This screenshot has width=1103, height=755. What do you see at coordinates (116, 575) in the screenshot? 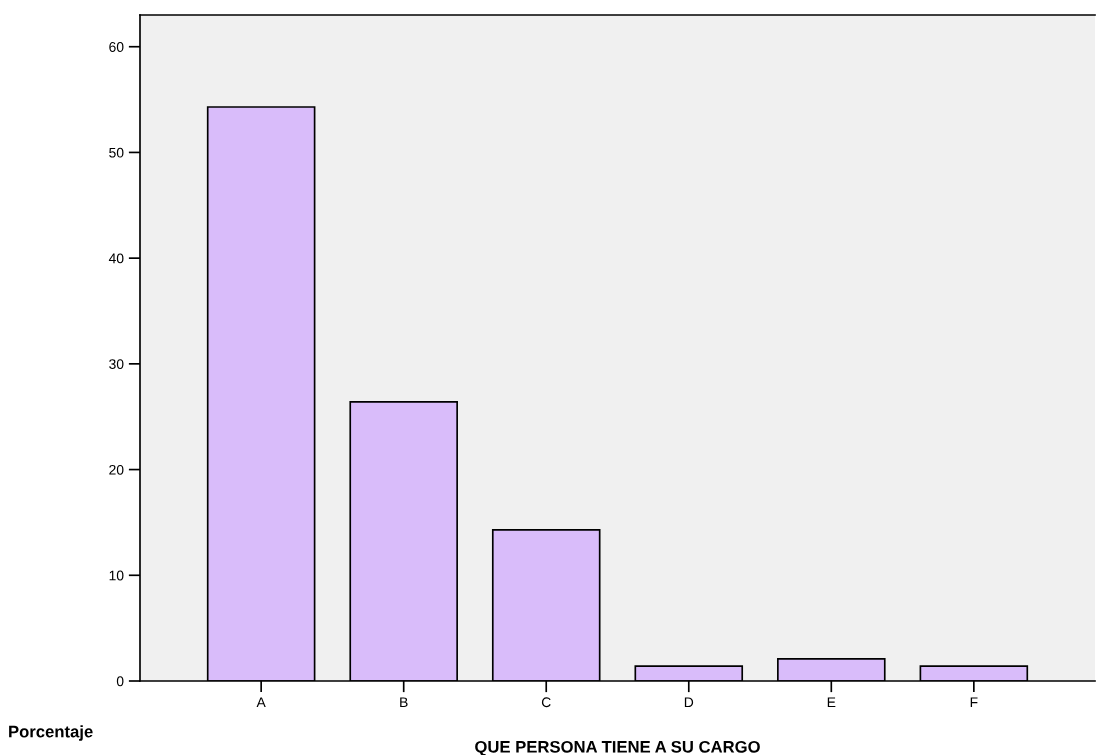
I see `y-tick-label: 10` at bounding box center [116, 575].